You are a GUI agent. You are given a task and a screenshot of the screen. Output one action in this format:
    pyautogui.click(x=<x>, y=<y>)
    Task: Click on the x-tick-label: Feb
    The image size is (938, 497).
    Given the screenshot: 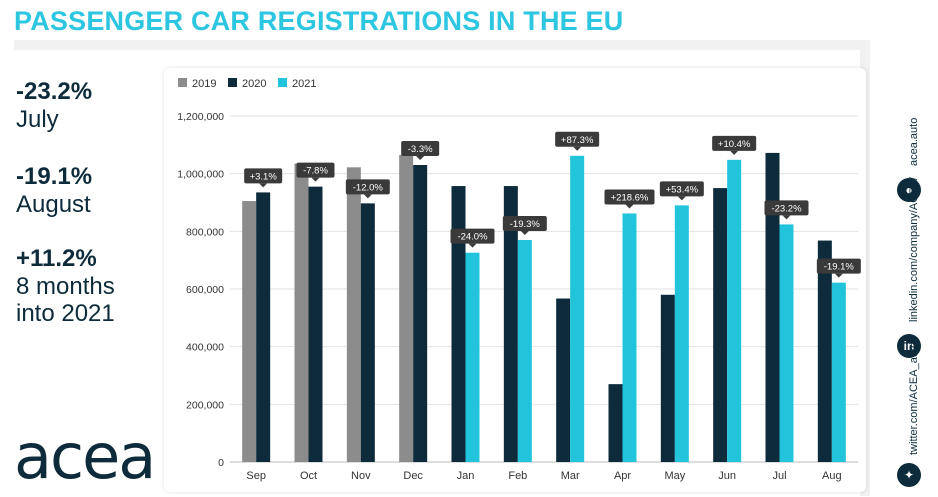 What is the action you would take?
    pyautogui.click(x=517, y=476)
    